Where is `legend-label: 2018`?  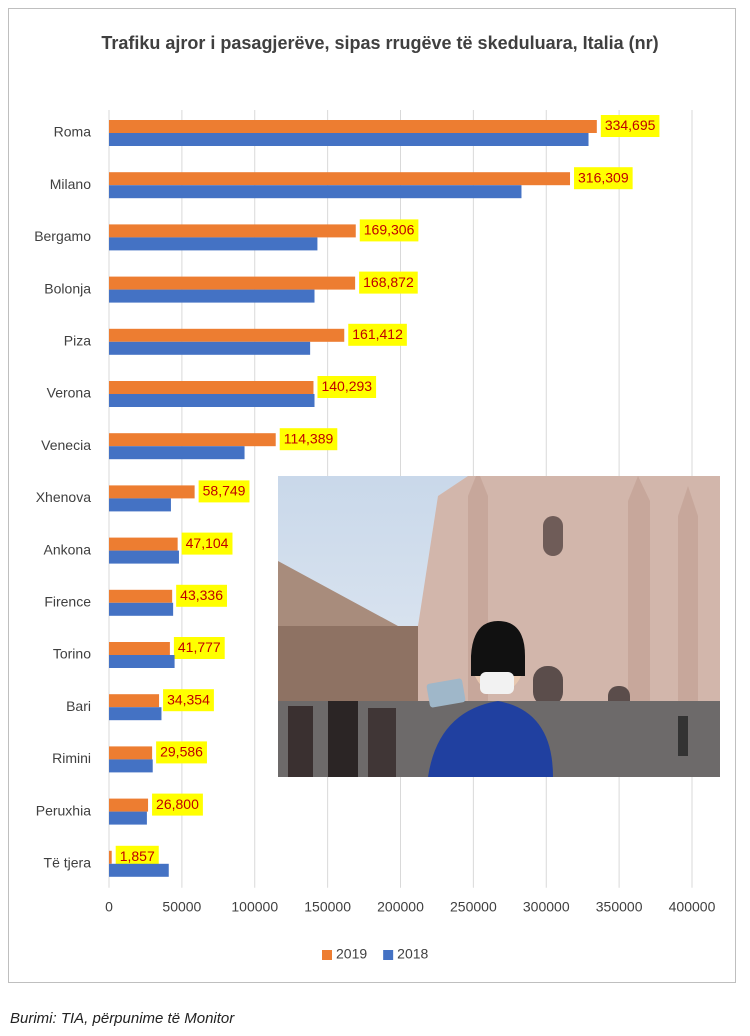
legend-label: 2018 is located at coordinates (412, 954).